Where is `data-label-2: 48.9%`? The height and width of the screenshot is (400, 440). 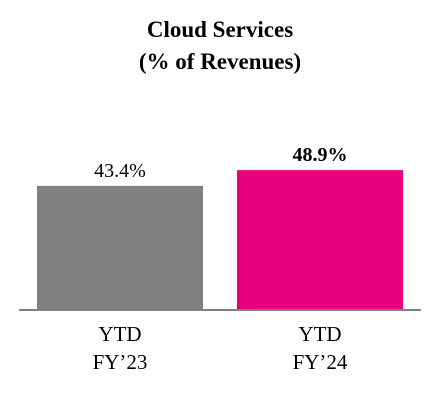 data-label-2: 48.9% is located at coordinates (320, 155).